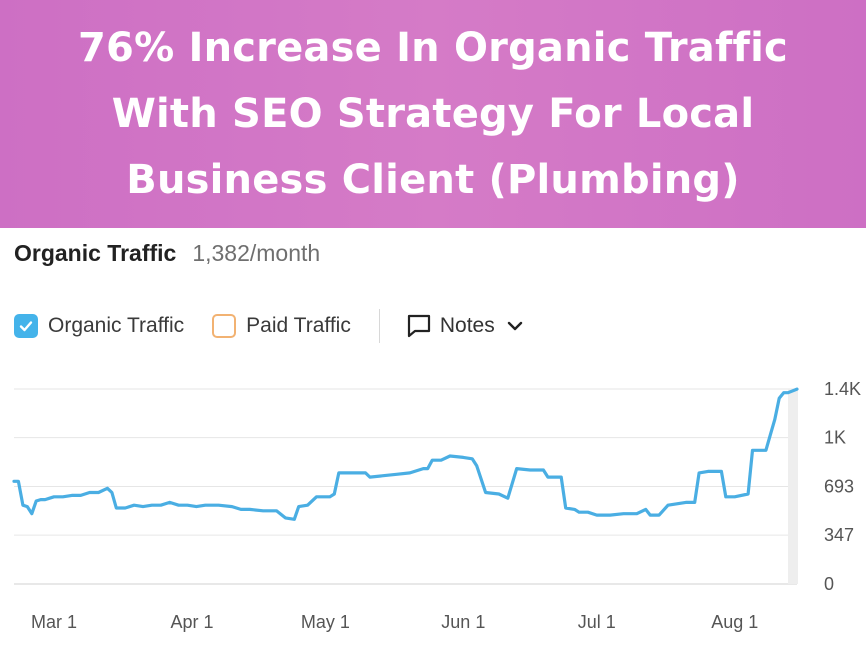  What do you see at coordinates (54, 622) in the screenshot?
I see `x-tick-label: Mar 1` at bounding box center [54, 622].